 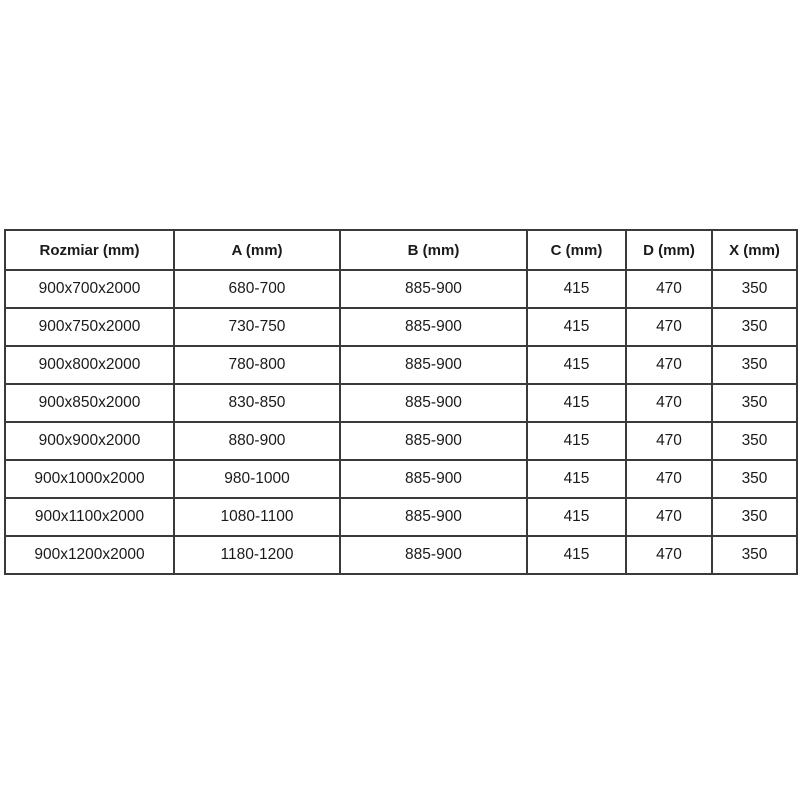 What do you see at coordinates (257, 403) in the screenshot?
I see `table-cell-a: 830-850` at bounding box center [257, 403].